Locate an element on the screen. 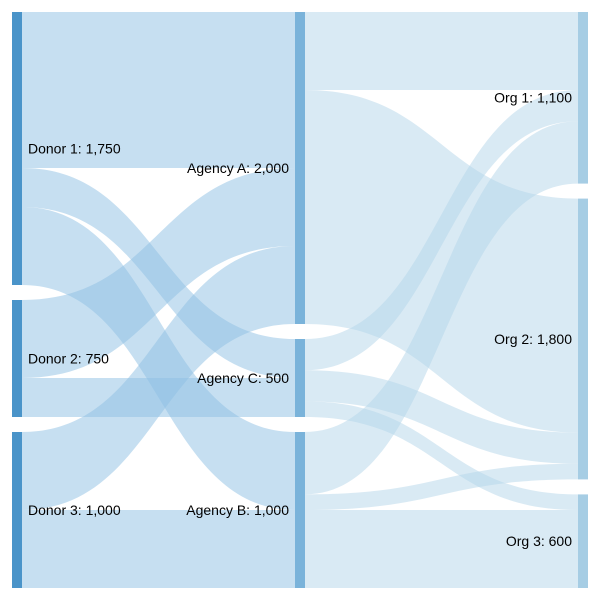 The height and width of the screenshot is (600, 600). node-aA is located at coordinates (300, 168).